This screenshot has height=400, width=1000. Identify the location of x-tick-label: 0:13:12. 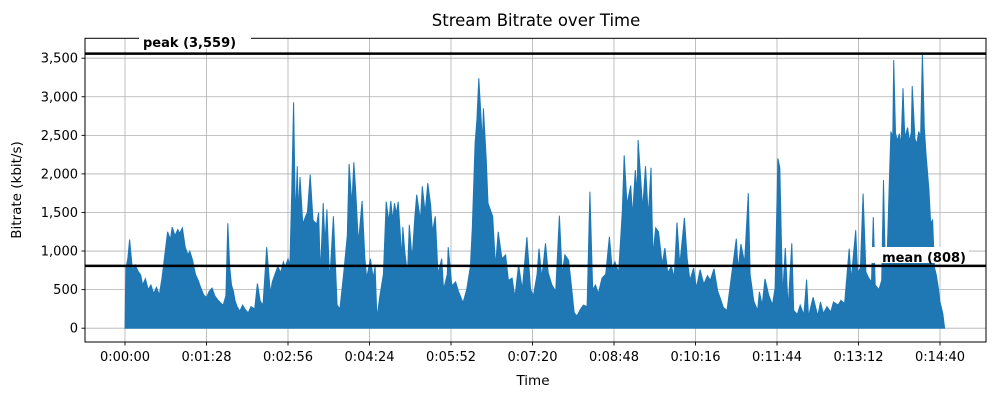
(858, 357).